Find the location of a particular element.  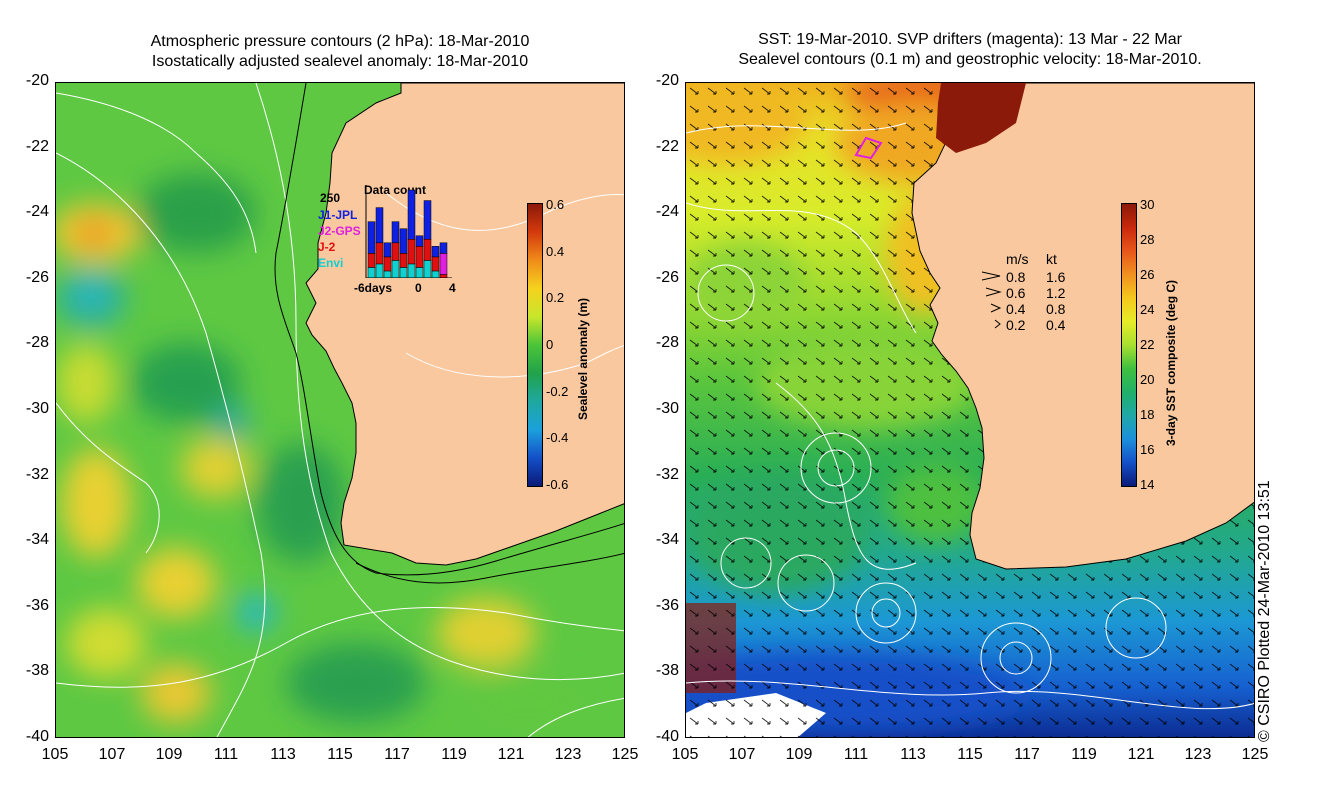

speed-kt-value: 1.6 is located at coordinates (1056, 277).